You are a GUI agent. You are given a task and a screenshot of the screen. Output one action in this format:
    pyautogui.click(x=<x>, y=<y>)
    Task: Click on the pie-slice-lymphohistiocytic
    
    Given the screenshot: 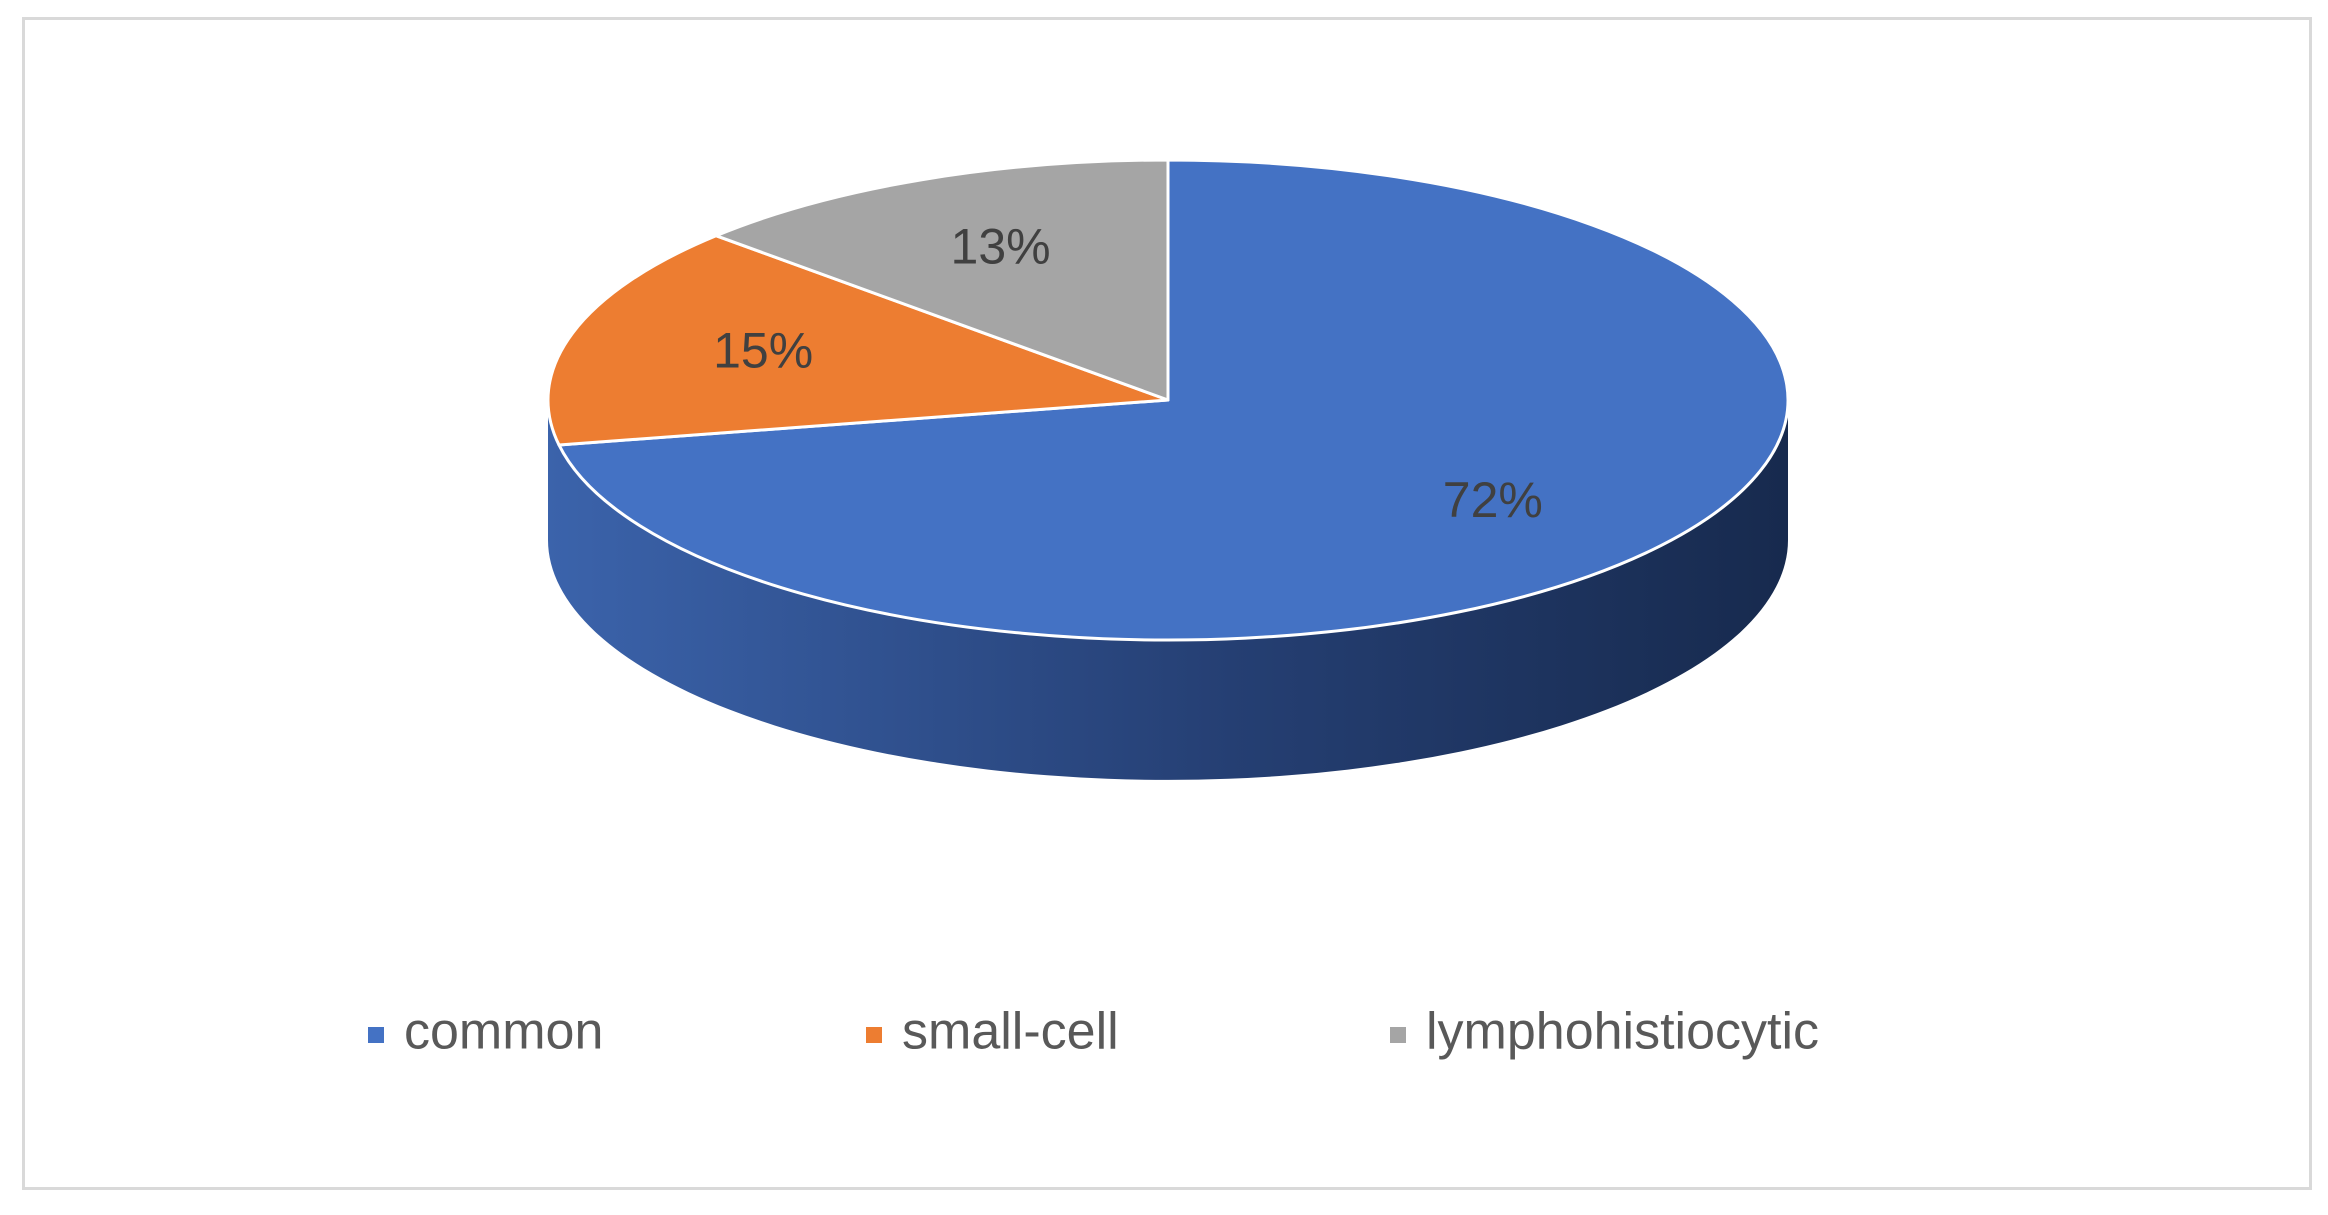 What is the action you would take?
    pyautogui.click(x=942, y=280)
    